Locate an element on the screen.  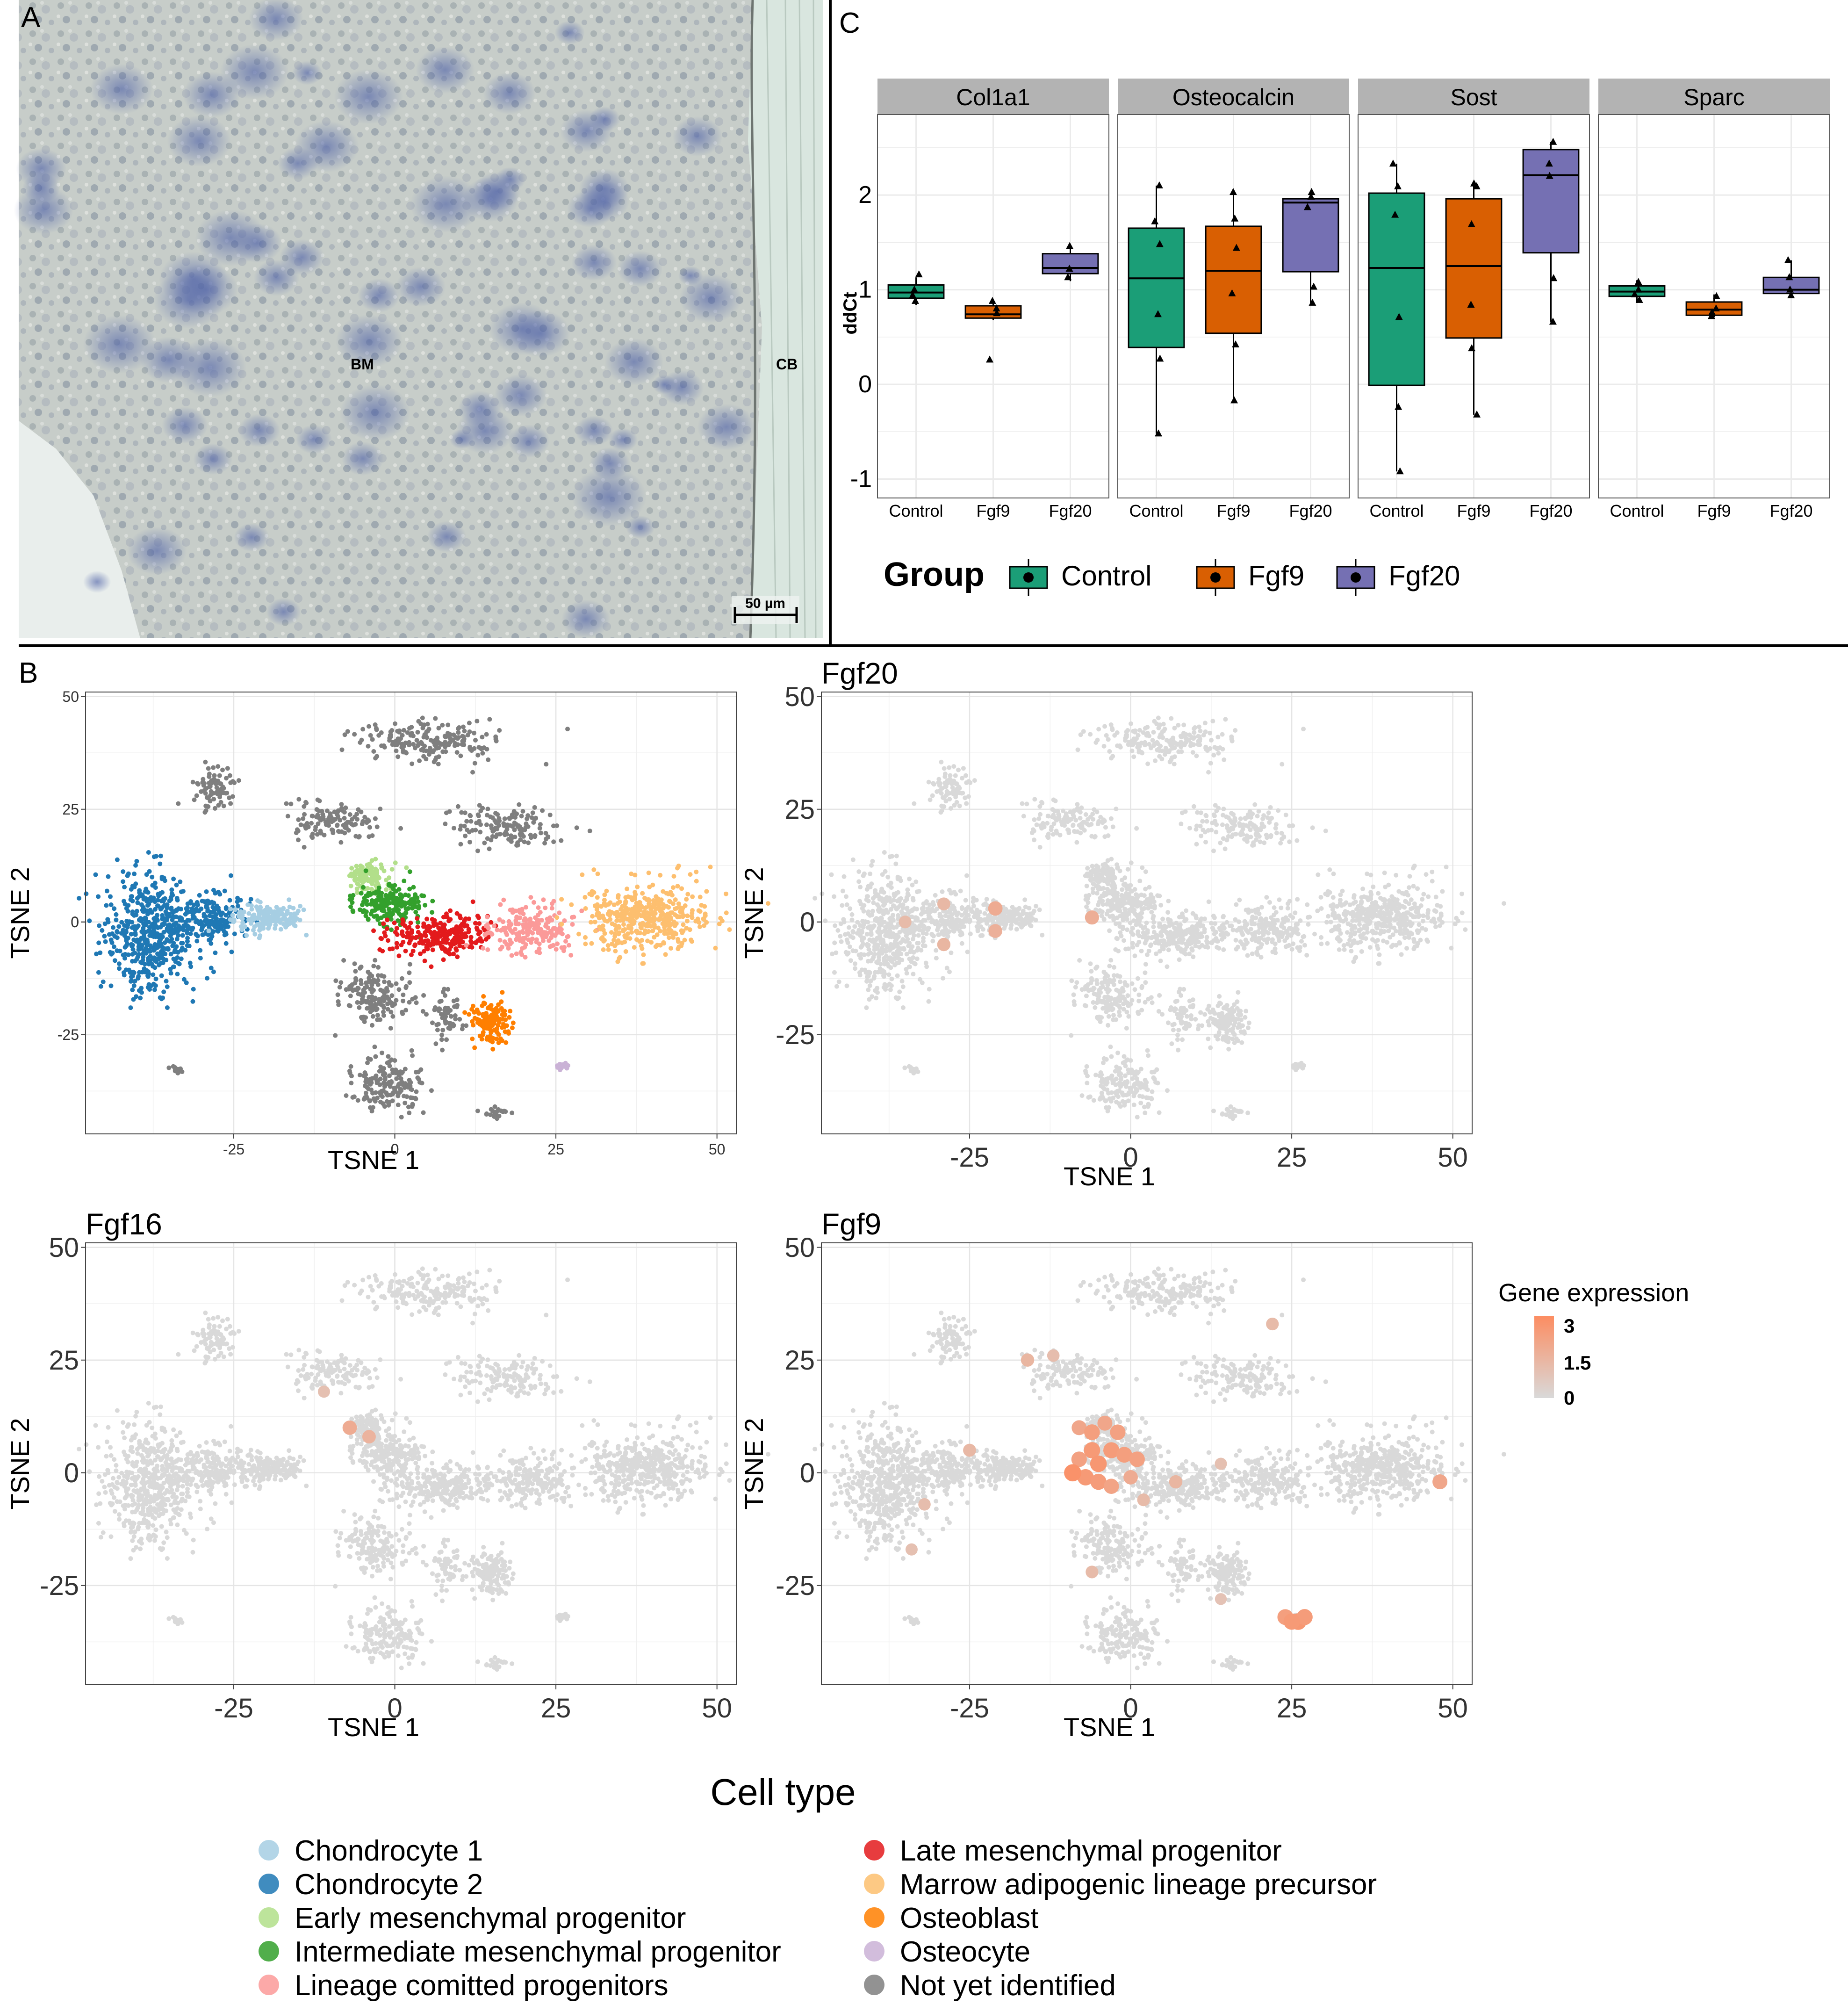
x-tick-label: Control is located at coordinates (1396, 510).